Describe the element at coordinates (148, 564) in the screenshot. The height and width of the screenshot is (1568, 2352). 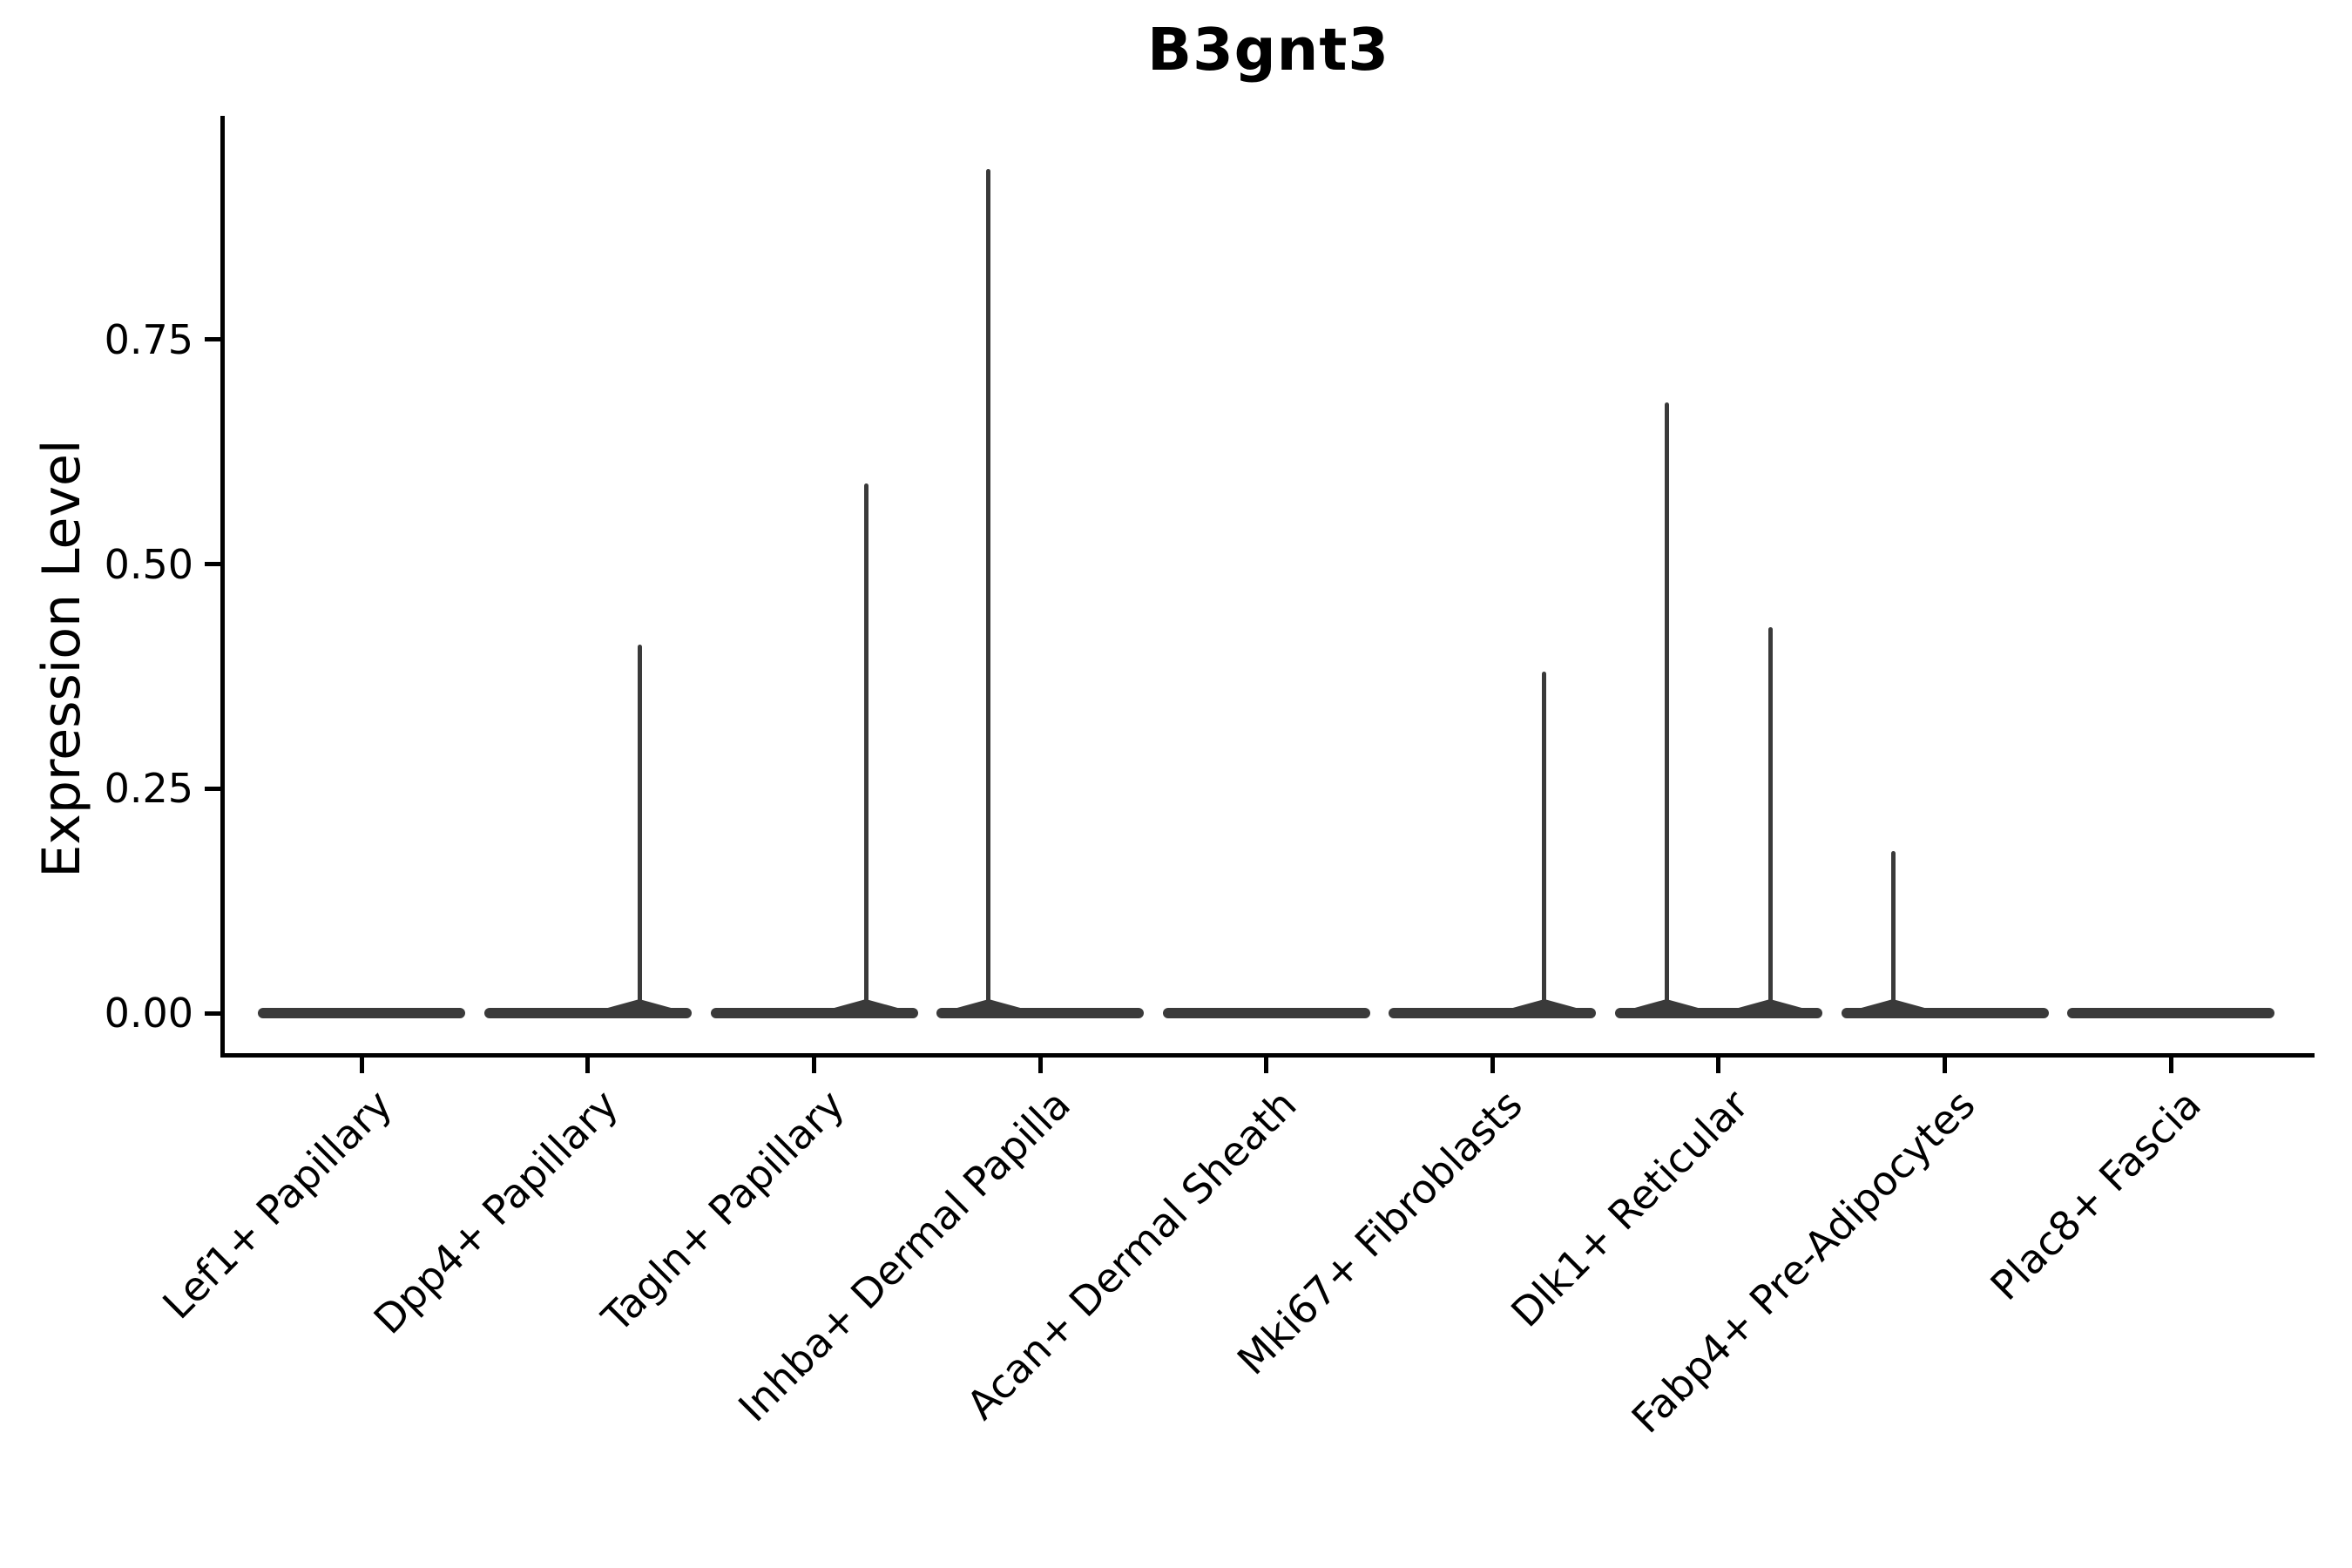
I see `y-tick-label: 0.50` at that location.